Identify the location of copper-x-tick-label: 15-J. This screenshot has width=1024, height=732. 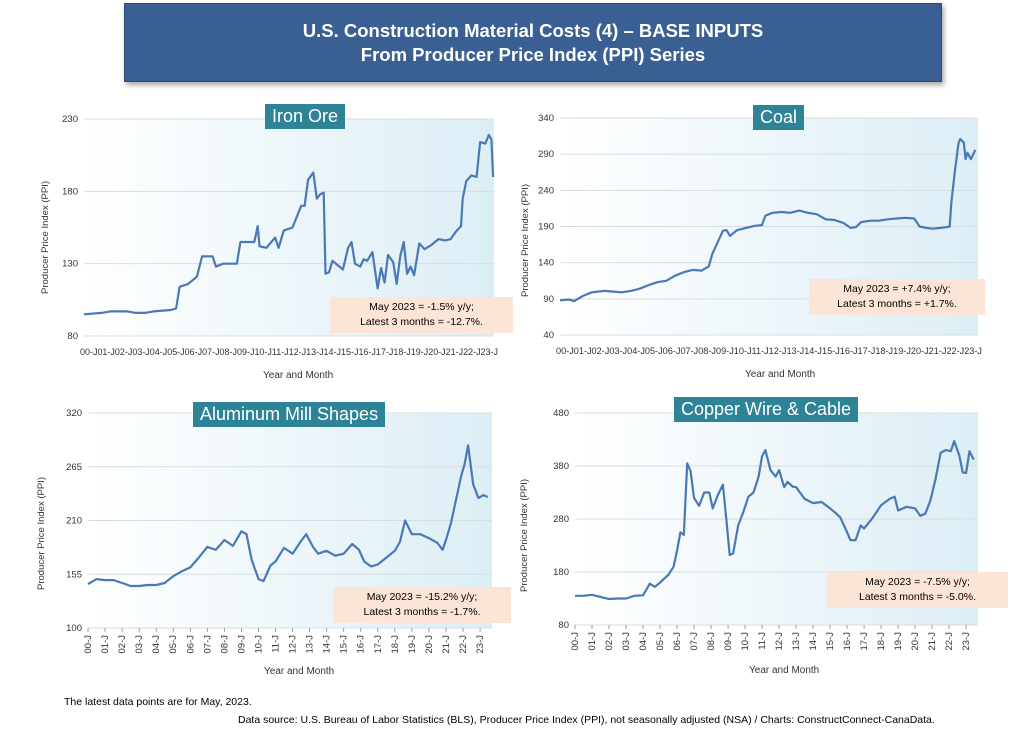
(830, 641).